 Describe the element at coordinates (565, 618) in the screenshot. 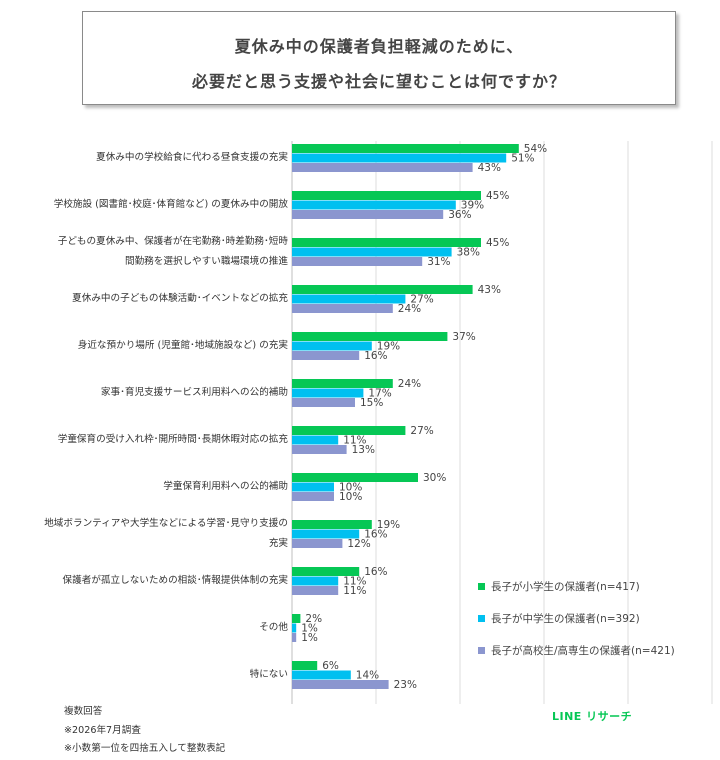

I see `legend-label: 長子が中学生の保護者(n=392)` at that location.